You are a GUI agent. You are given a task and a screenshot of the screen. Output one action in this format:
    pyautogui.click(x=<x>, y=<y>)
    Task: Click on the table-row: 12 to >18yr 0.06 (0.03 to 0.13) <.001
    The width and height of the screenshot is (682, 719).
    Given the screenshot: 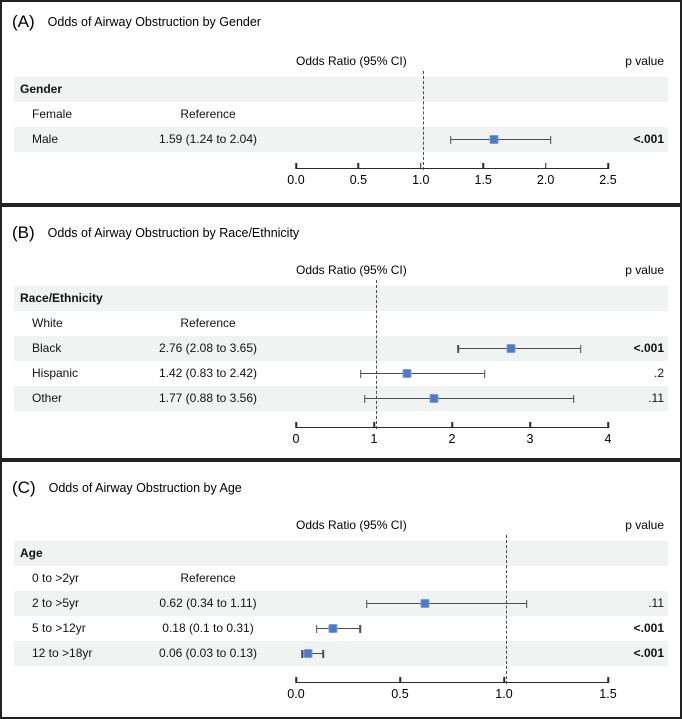 What is the action you would take?
    pyautogui.click(x=341, y=653)
    